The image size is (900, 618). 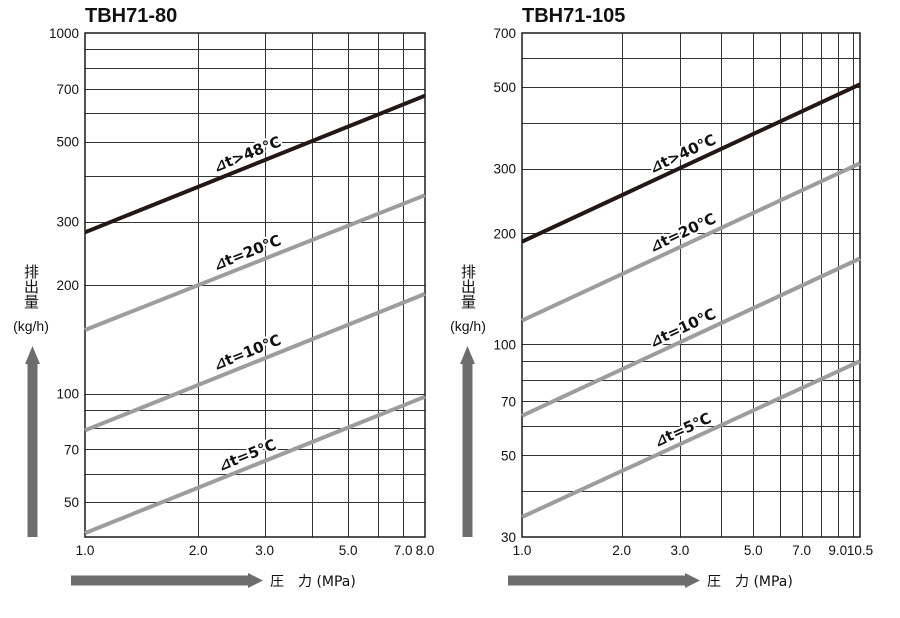 What do you see at coordinates (504, 285) in the screenshot?
I see `y-tick-labels: 700 500 300 200 100 70 50 30` at bounding box center [504, 285].